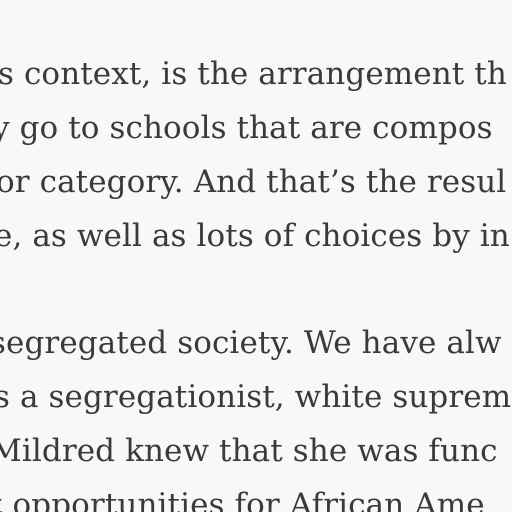 The width and height of the screenshot is (512, 512). Describe the element at coordinates (256, 397) in the screenshot. I see `text-line: s a segregationist, white suprem` at that location.